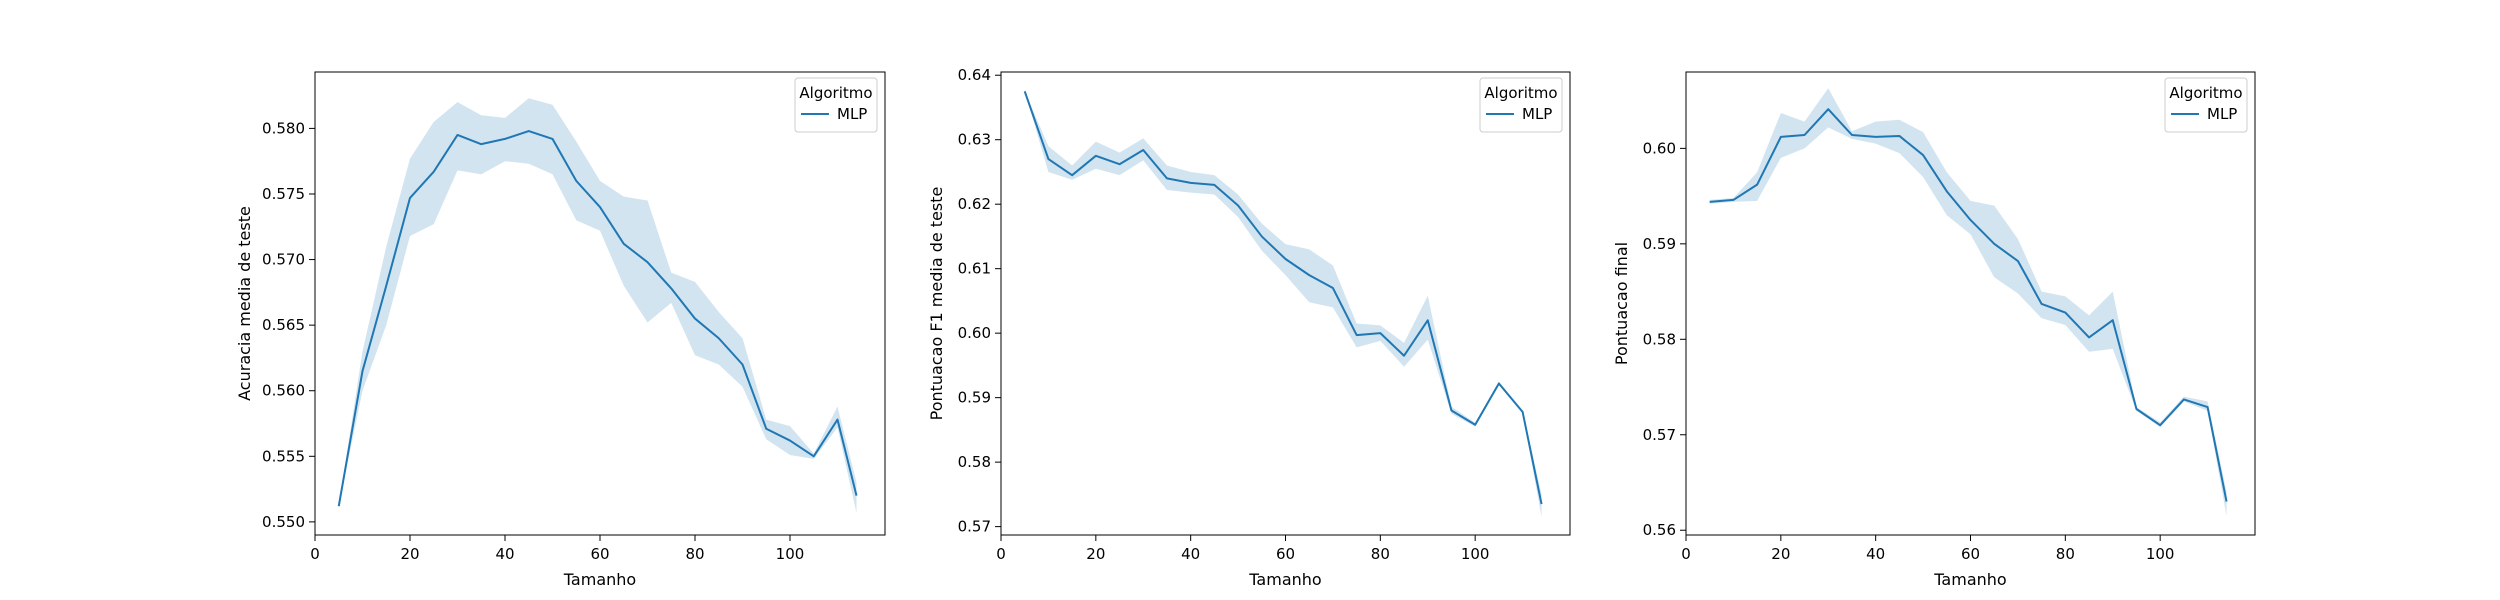  I want to click on y-tick-label: 0.64, so click(974, 75).